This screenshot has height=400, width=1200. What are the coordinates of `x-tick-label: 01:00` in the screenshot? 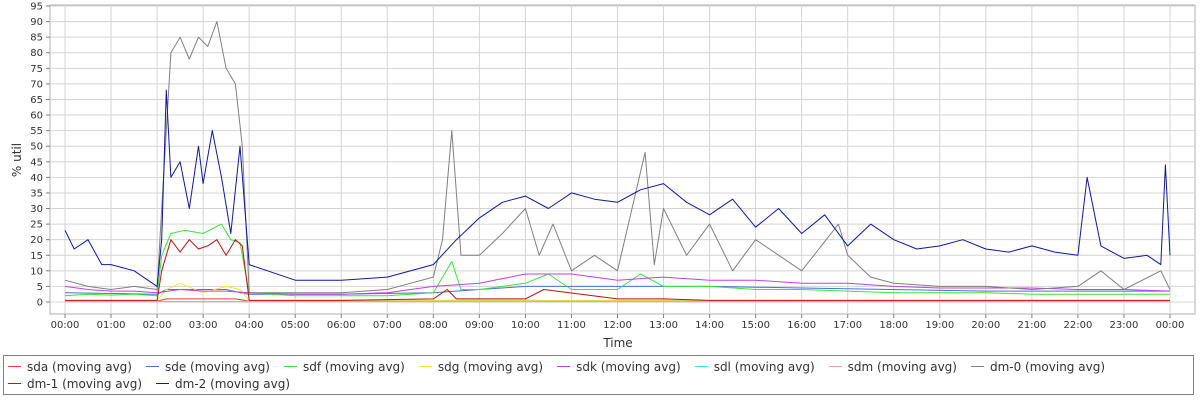 It's located at (111, 325).